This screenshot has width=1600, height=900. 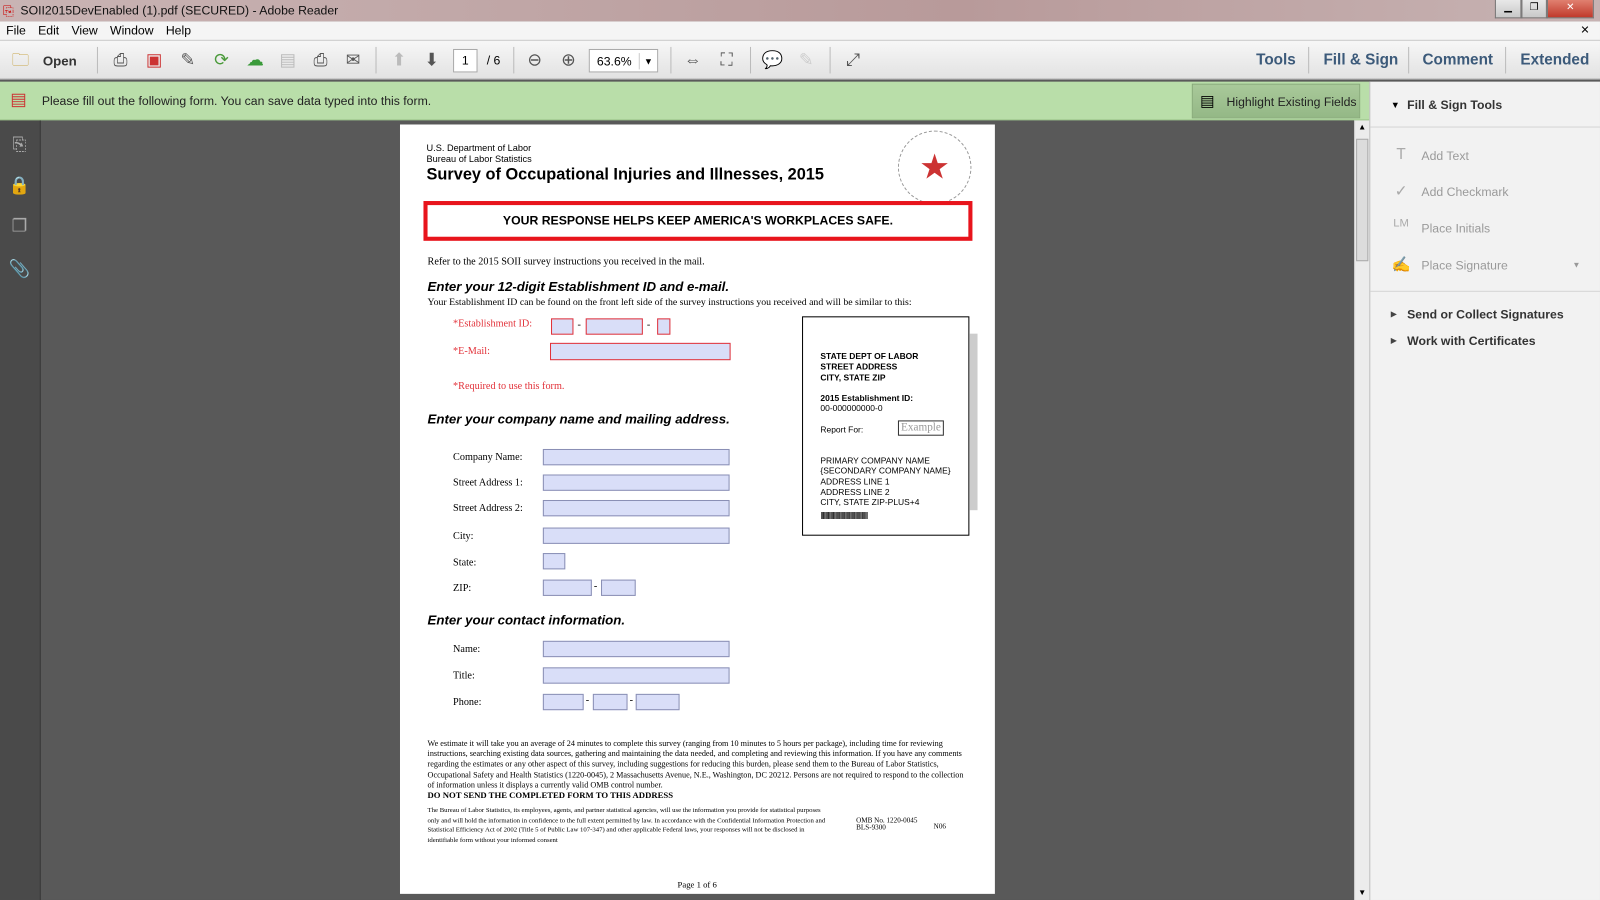 What do you see at coordinates (1362, 510) in the screenshot?
I see `vertical-scrollbar: ▲ ▼` at bounding box center [1362, 510].